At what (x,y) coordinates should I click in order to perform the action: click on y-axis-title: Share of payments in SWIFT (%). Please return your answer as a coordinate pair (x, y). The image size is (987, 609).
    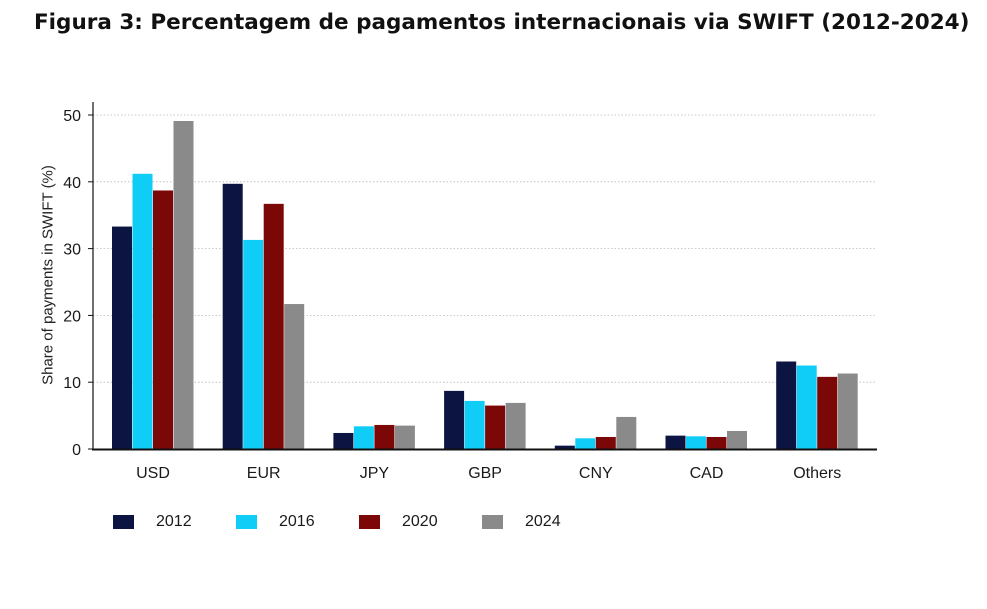
    Looking at the image, I should click on (48, 275).